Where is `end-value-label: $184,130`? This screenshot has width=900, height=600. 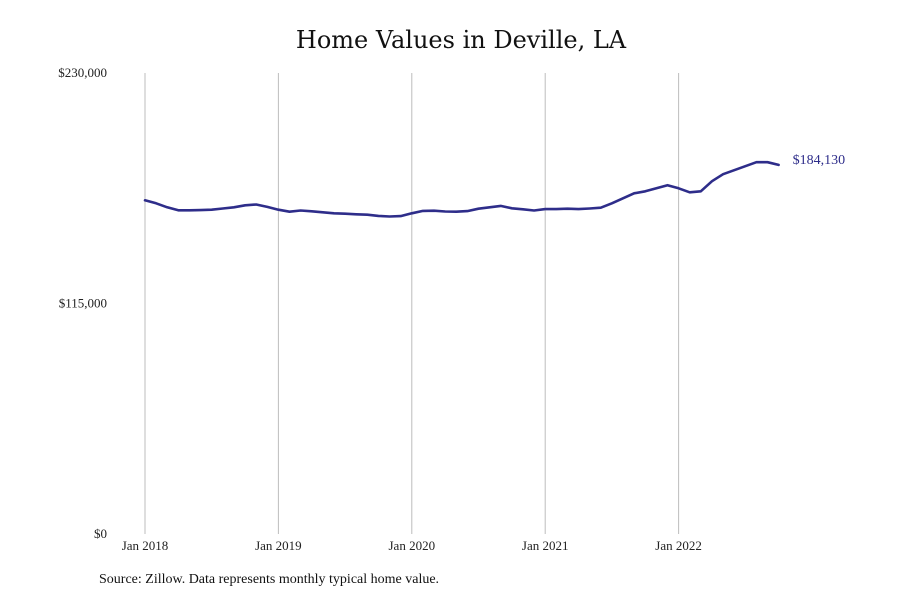 end-value-label: $184,130 is located at coordinates (819, 160).